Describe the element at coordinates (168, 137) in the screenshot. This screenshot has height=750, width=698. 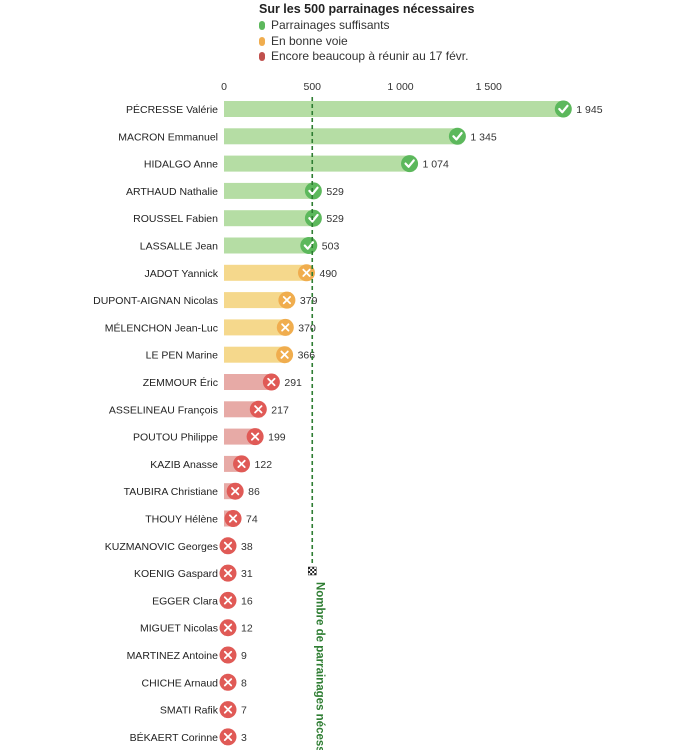
I see `candidate-label: MACRON Emmanuel` at that location.